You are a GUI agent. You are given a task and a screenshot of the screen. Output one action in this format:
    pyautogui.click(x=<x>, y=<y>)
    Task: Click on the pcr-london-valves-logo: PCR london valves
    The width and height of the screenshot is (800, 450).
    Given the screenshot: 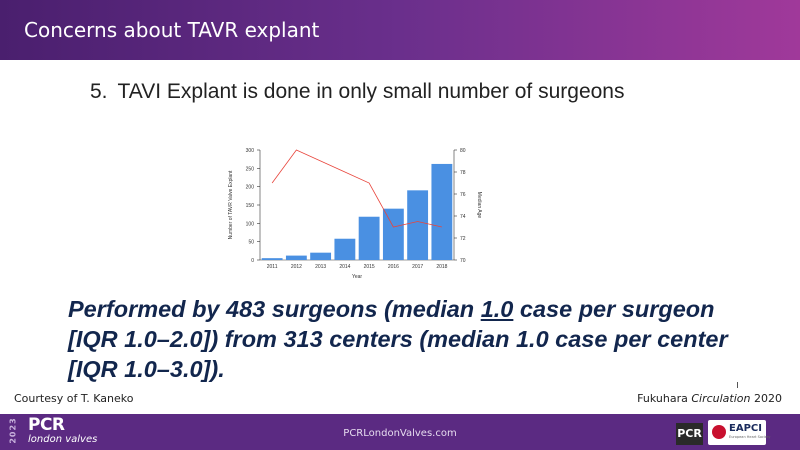 What is the action you would take?
    pyautogui.click(x=62, y=430)
    